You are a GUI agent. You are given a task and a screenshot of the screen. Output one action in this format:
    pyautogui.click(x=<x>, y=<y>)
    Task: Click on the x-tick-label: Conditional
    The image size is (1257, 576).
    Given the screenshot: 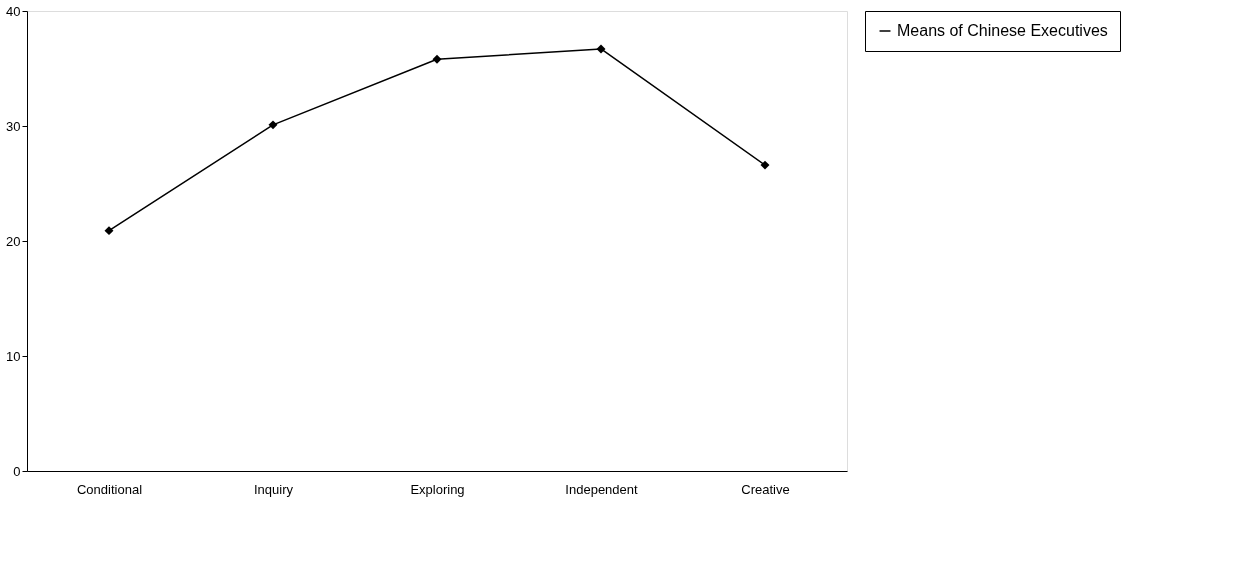 What is the action you would take?
    pyautogui.click(x=109, y=489)
    